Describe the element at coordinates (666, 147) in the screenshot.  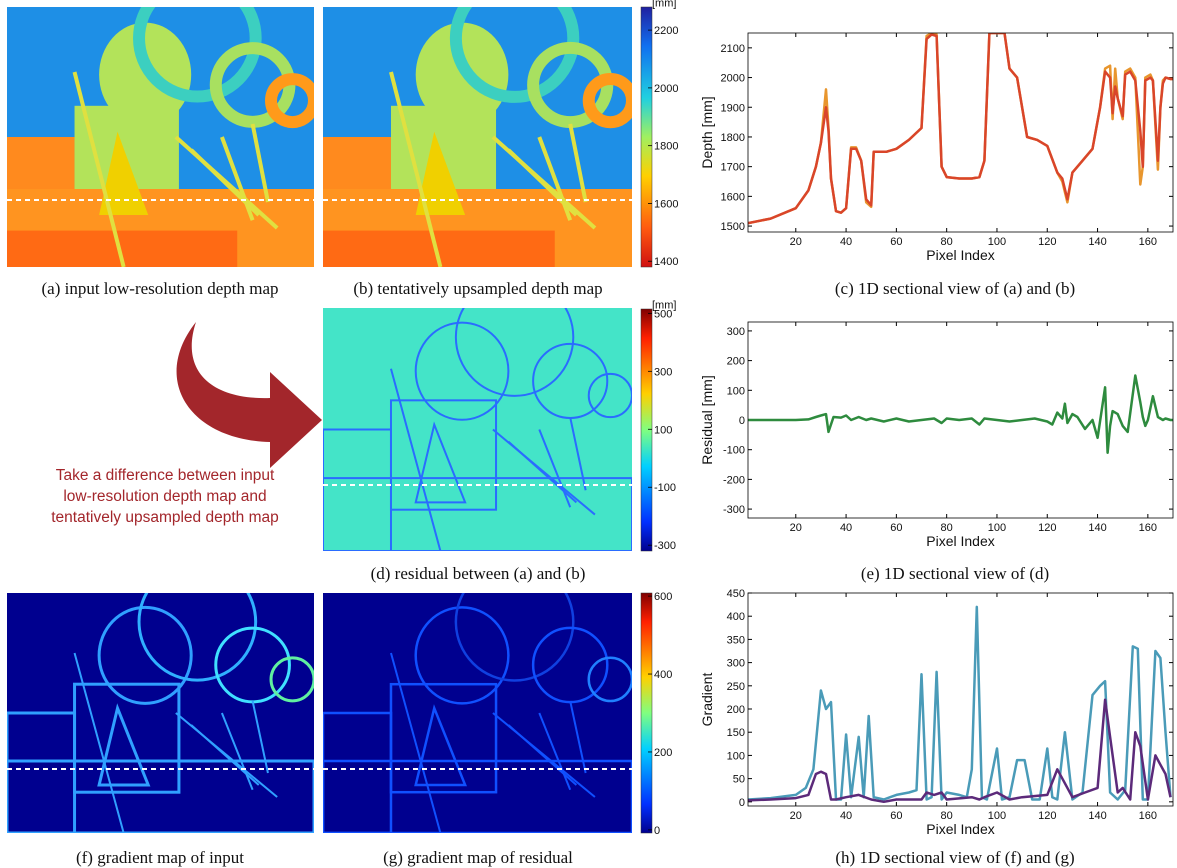
I see `colorbar-tick-label: 1800` at that location.